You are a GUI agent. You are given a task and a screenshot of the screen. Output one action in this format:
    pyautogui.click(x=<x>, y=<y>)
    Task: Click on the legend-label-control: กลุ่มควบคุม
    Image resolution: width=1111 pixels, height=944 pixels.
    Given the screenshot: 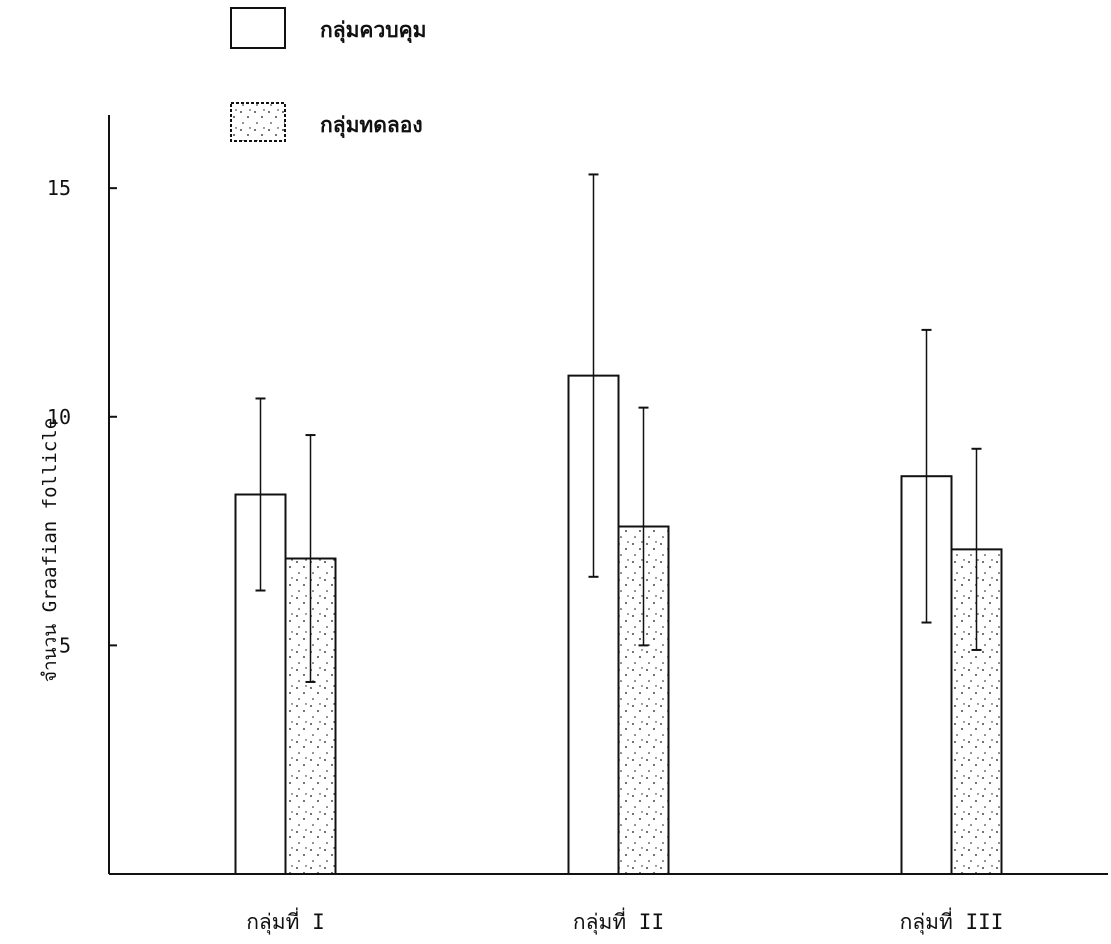 What is the action you would take?
    pyautogui.click(x=373, y=31)
    